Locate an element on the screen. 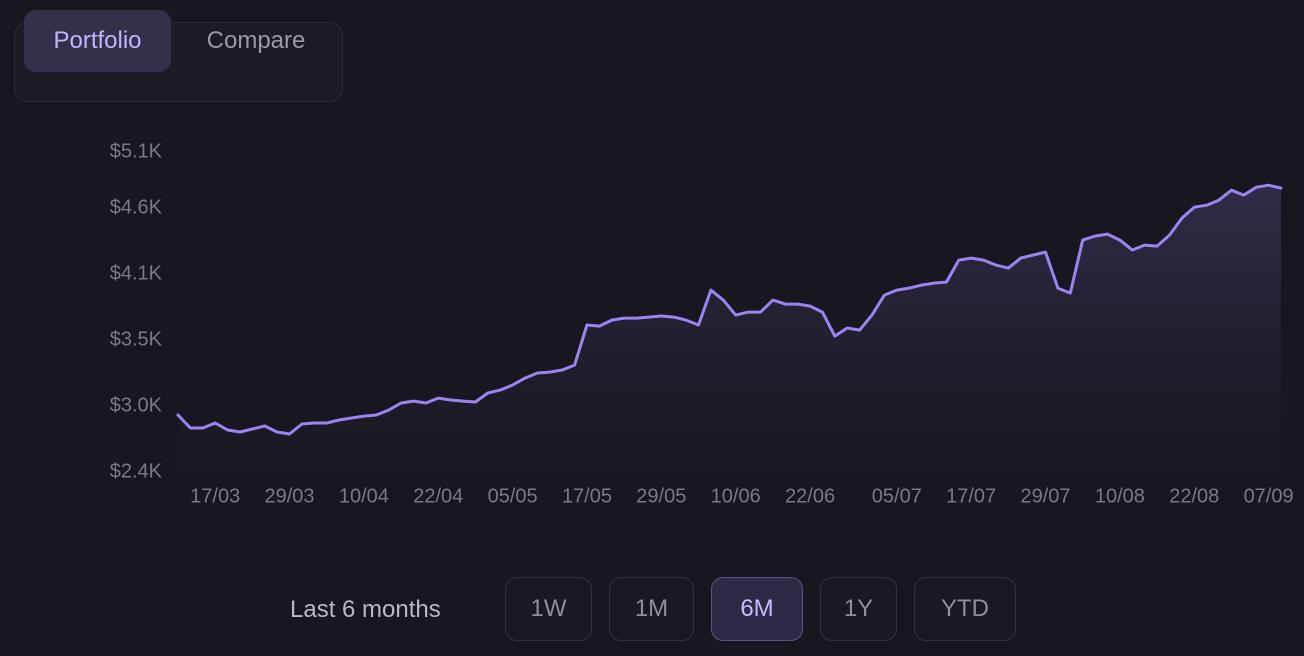 This screenshot has height=656, width=1304. y-tick-label: $2.4K is located at coordinates (136, 471).